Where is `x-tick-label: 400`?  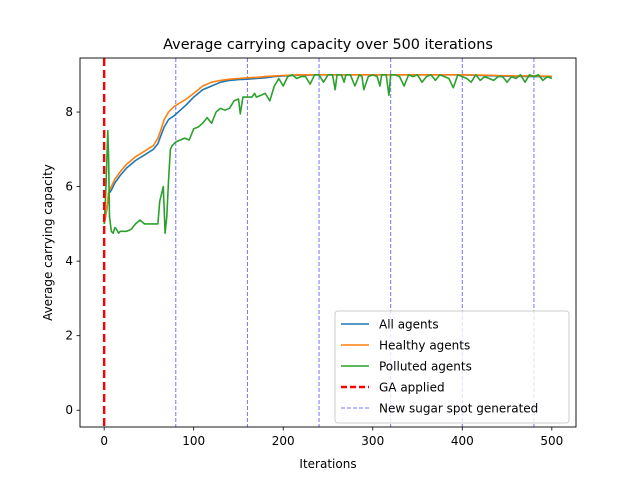
x-tick-label: 400 is located at coordinates (462, 441).